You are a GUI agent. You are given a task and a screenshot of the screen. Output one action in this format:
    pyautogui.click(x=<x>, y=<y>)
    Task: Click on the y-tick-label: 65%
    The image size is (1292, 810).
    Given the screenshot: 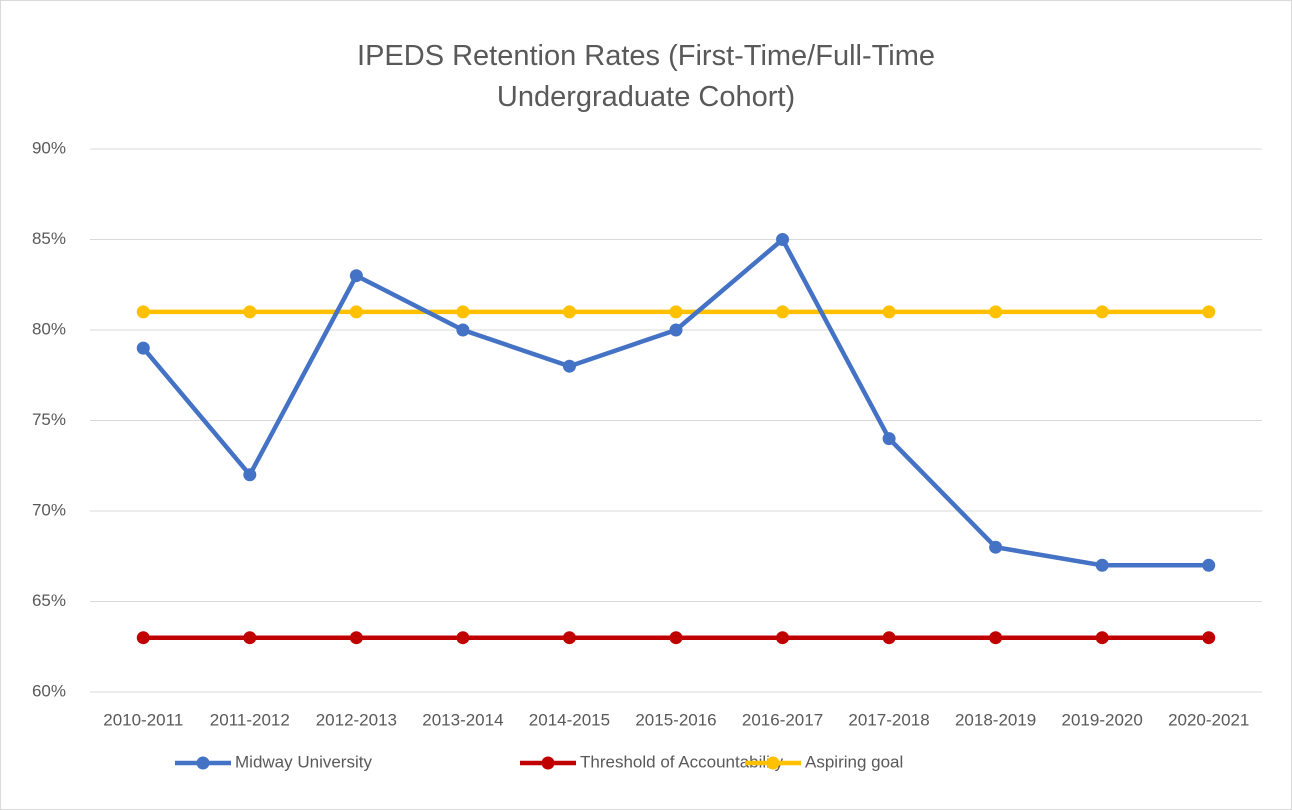 What is the action you would take?
    pyautogui.click(x=49, y=600)
    